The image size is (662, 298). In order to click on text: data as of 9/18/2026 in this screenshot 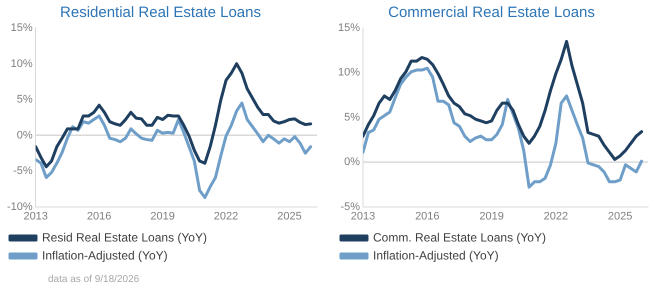, I will do `click(94, 279)`.